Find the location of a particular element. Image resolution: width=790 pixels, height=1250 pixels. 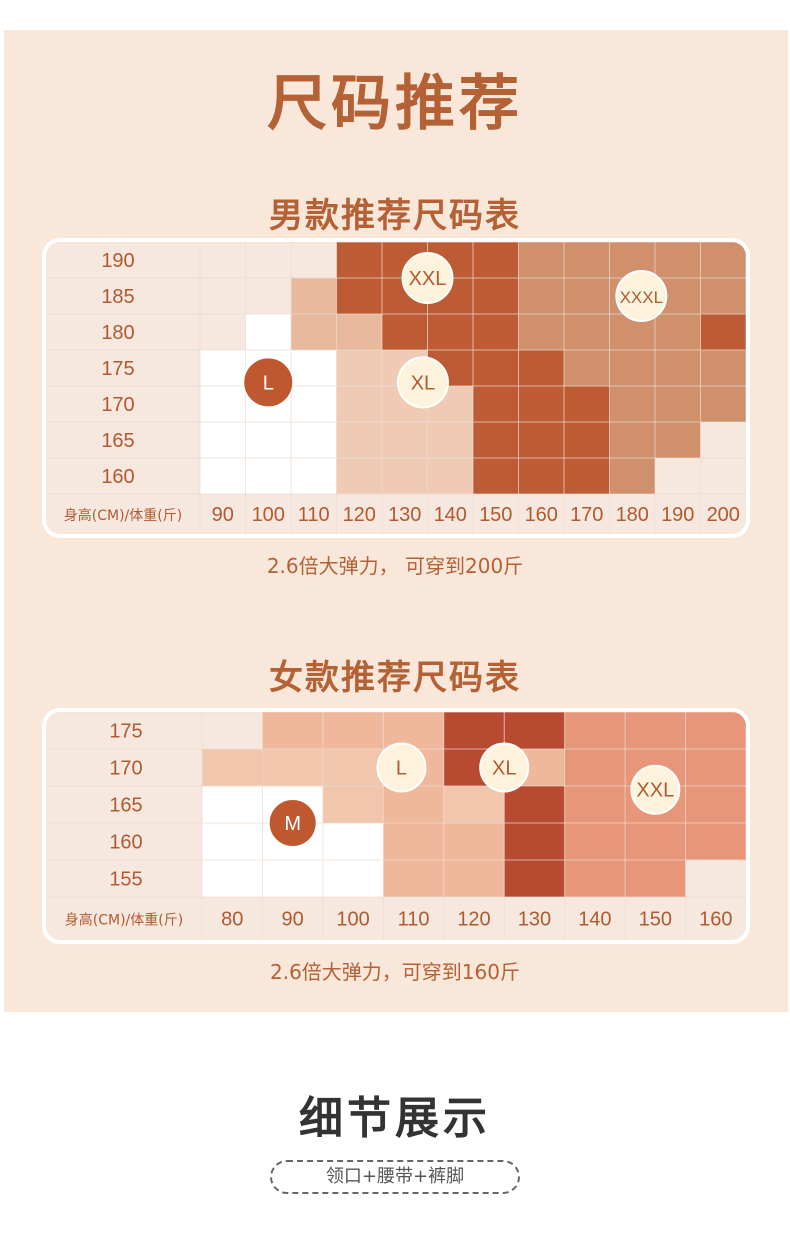

size-badge-label: XXXL is located at coordinates (641, 297).